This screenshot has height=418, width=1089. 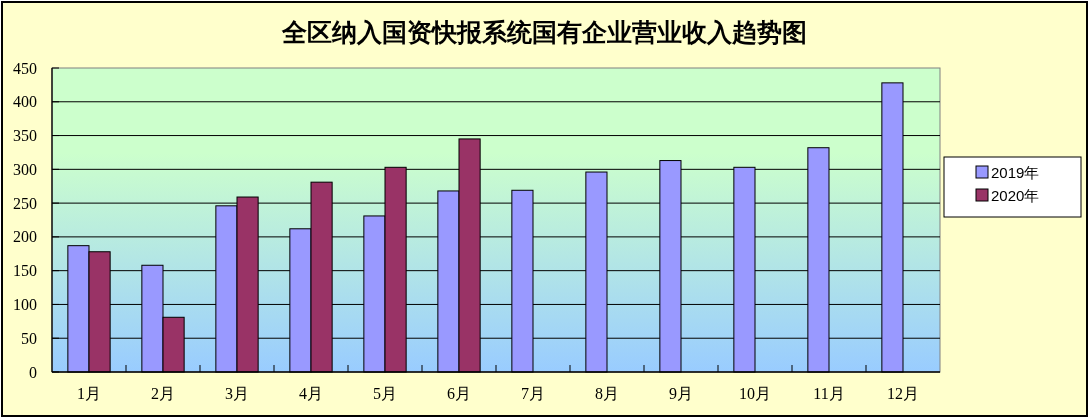 I want to click on chart-title: 全区纳入国资快报系统国有企业营业收入趋势图, so click(x=544, y=32).